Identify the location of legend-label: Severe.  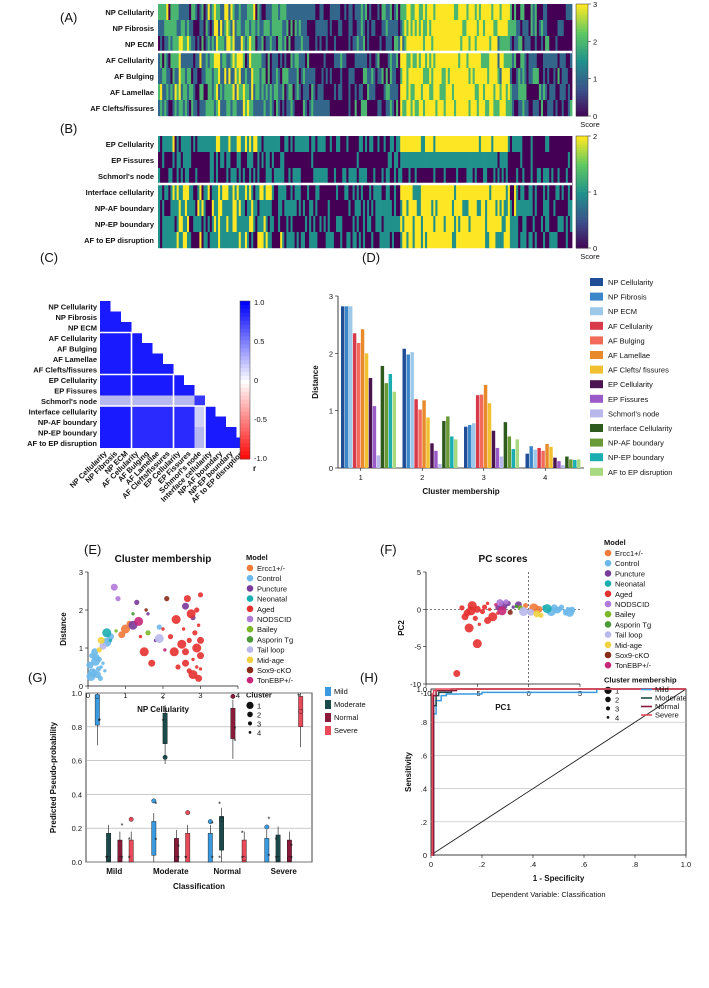
(667, 715).